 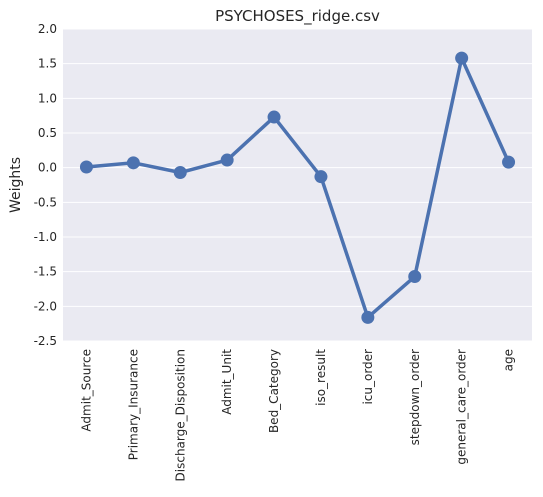 What do you see at coordinates (86, 390) in the screenshot?
I see `x-tick-label: Admit_Source` at bounding box center [86, 390].